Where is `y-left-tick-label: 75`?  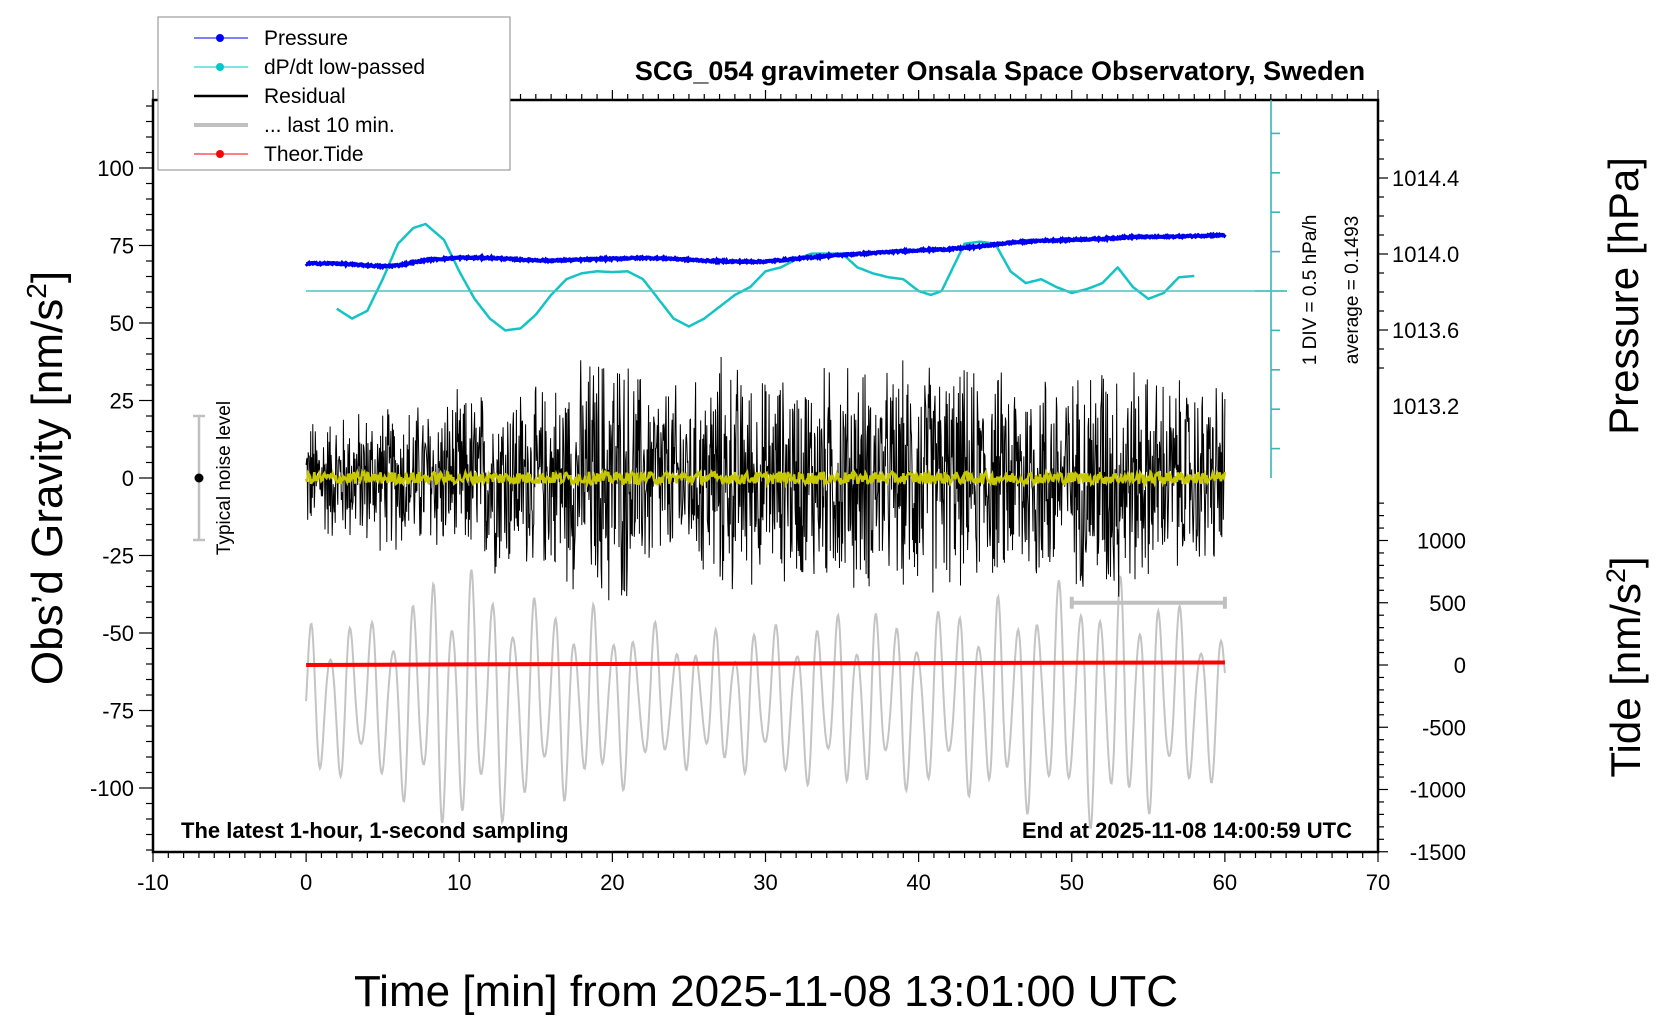
y-left-tick-label: 75 is located at coordinates (122, 246).